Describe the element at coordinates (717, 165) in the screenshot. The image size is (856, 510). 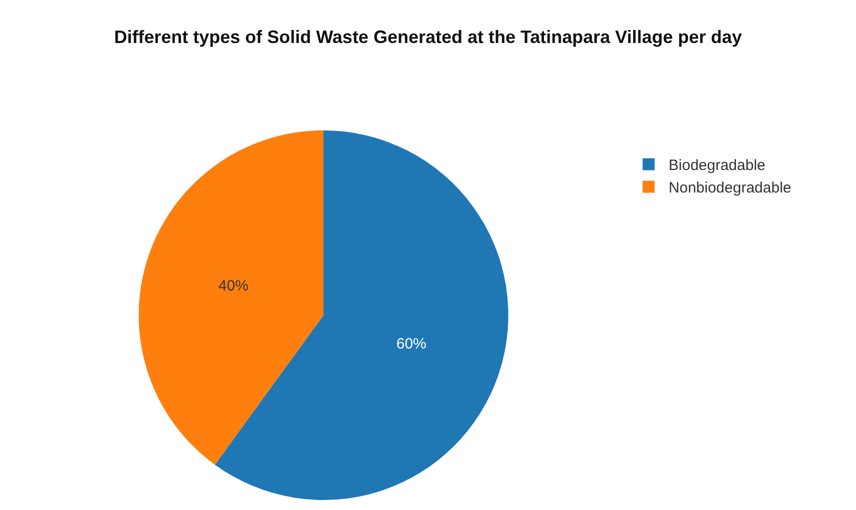
I see `legend-label: Biodegradable` at that location.